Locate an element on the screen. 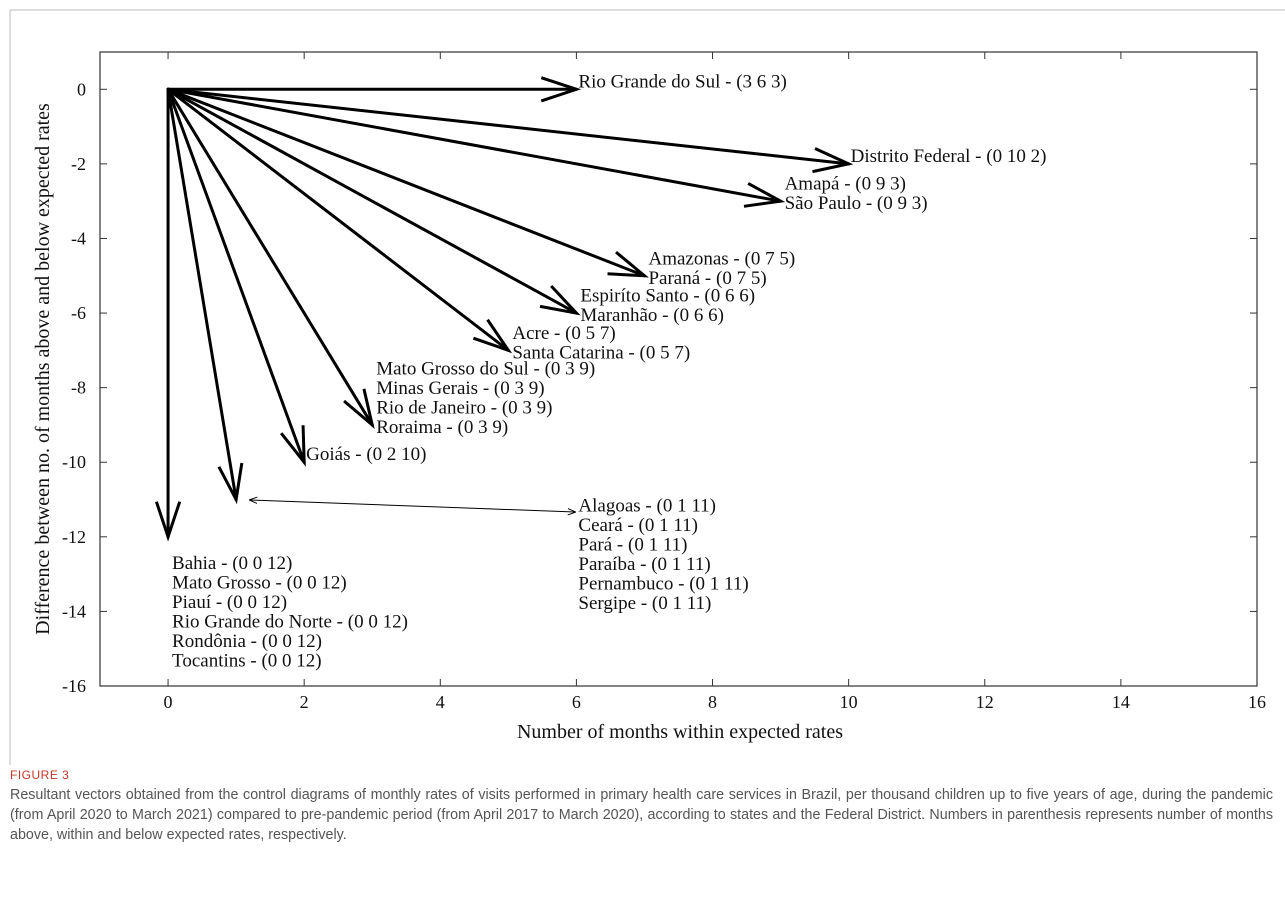 The image size is (1285, 900). vector-label: Amazonas - (0 7 5) is located at coordinates (721, 258).